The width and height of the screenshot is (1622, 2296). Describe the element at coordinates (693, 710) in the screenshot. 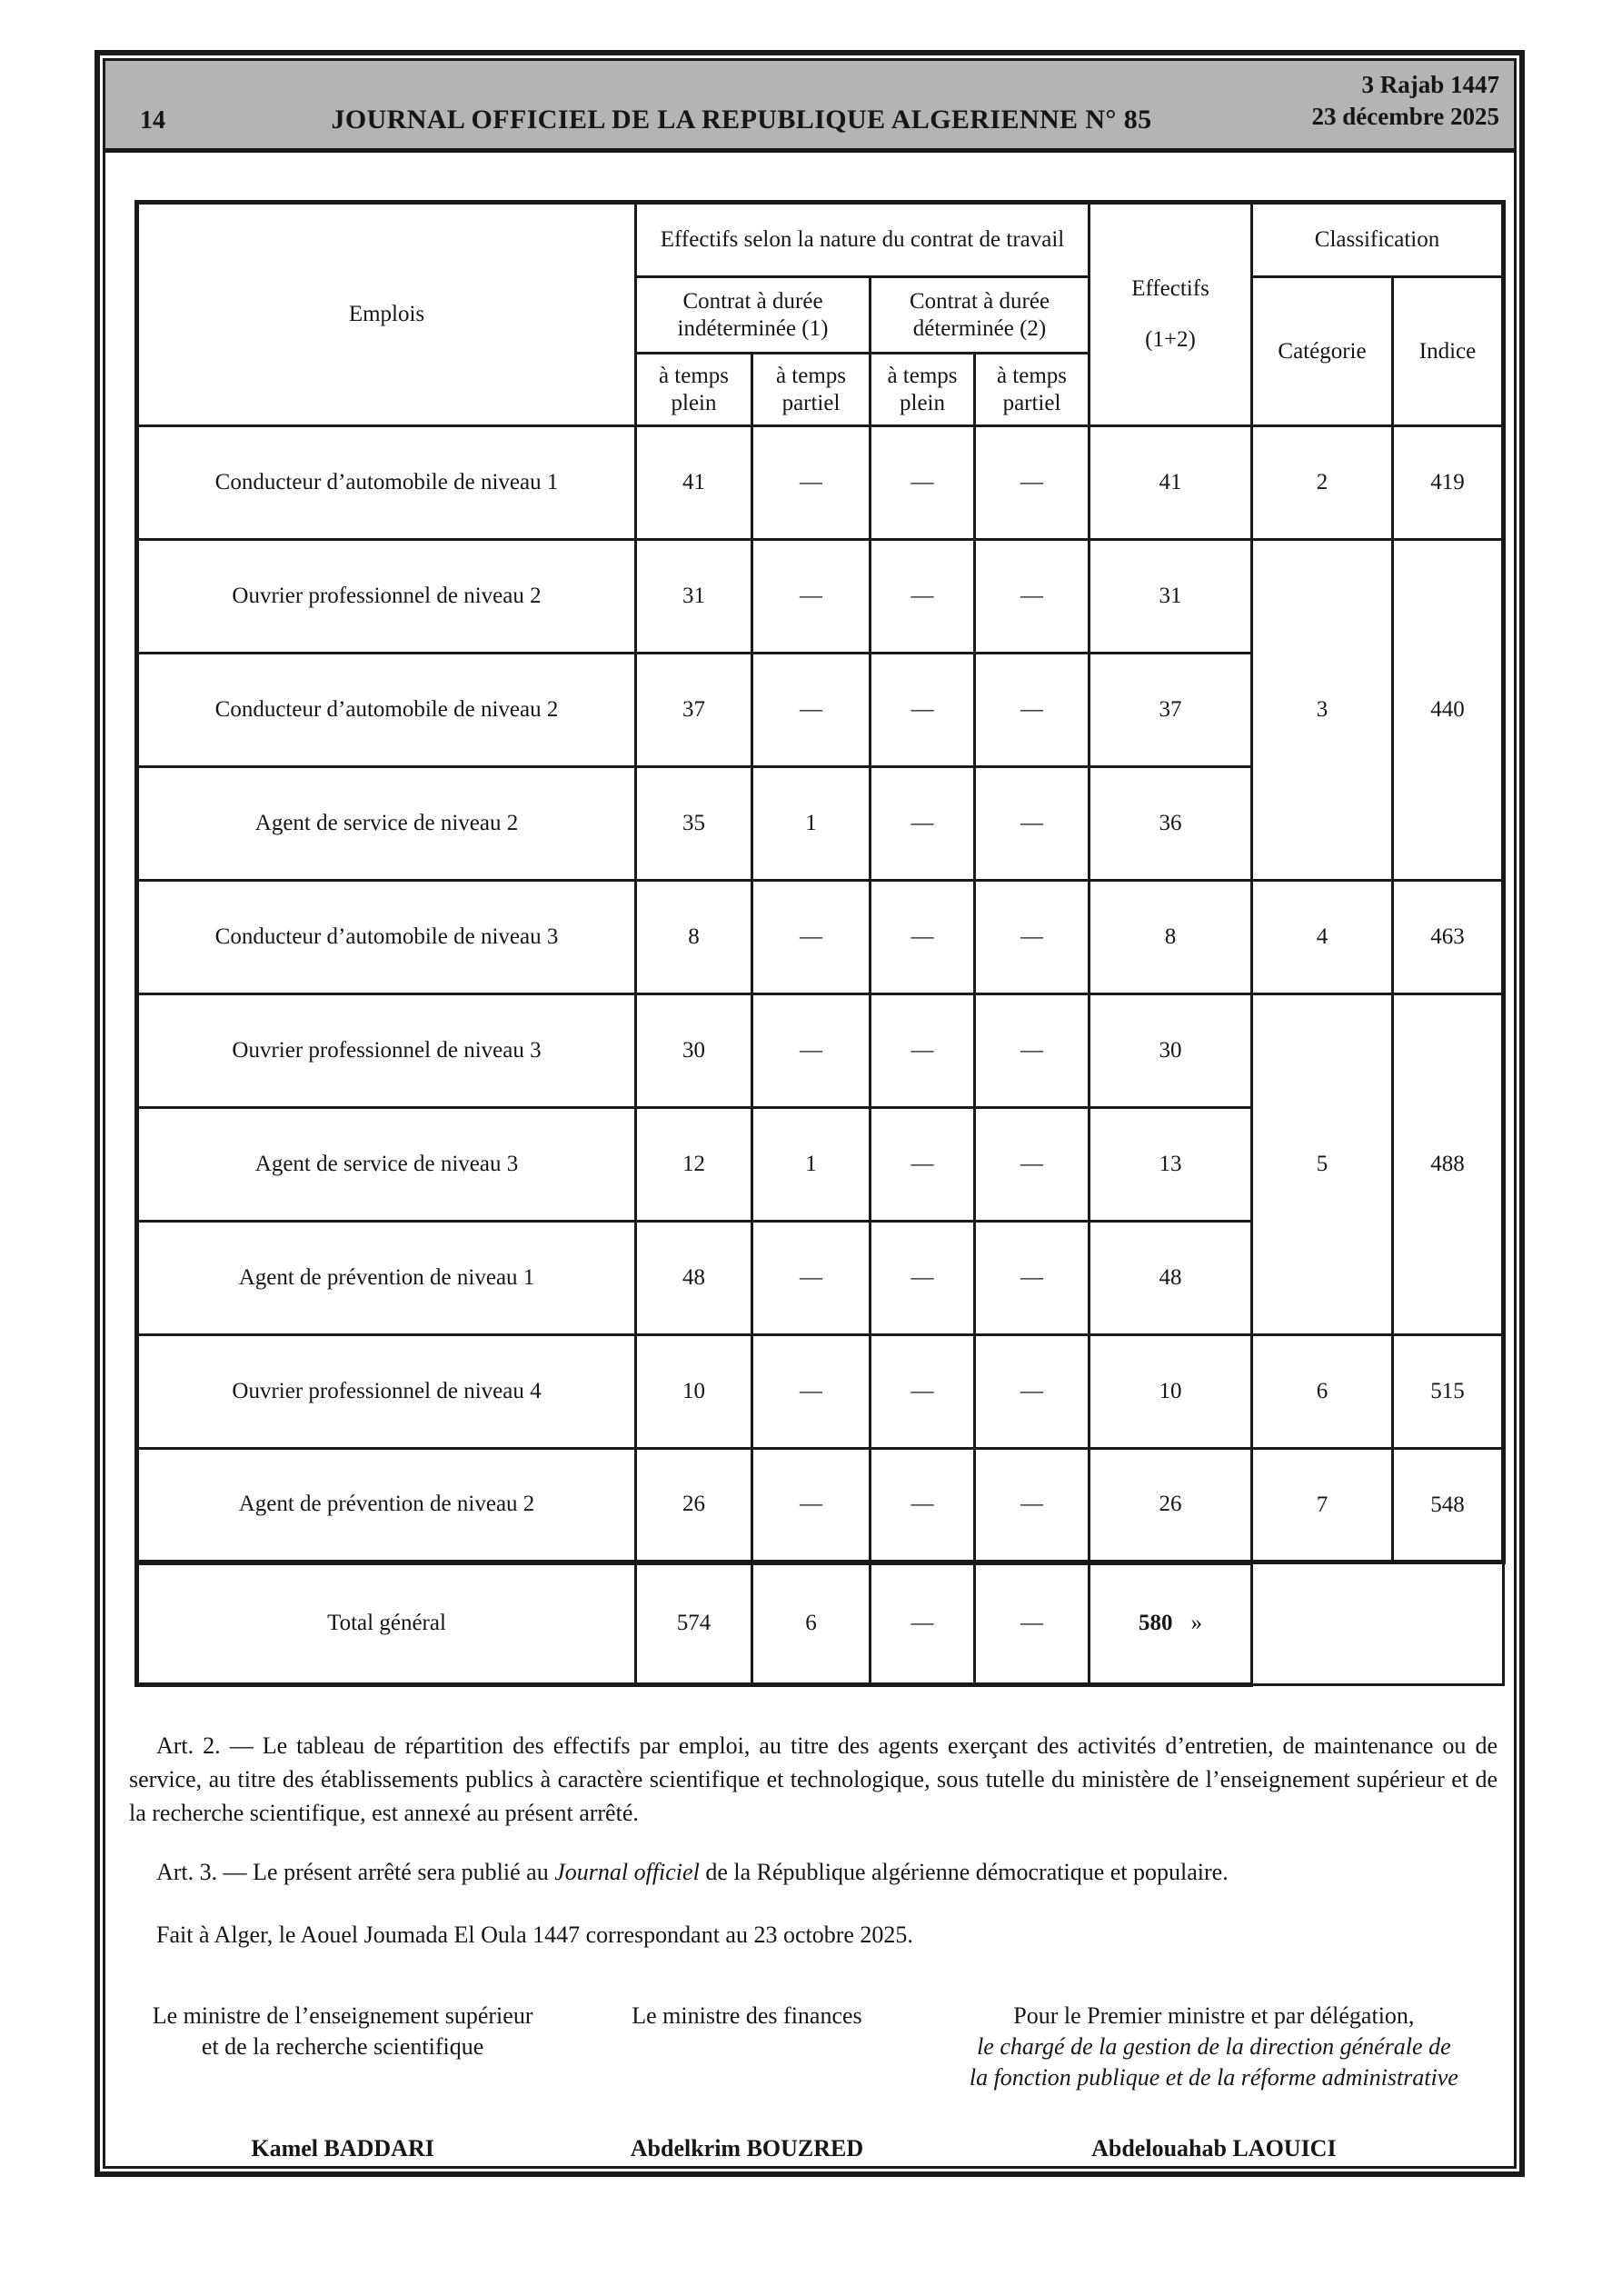

I see `cell-cdi-plein: 37` at that location.